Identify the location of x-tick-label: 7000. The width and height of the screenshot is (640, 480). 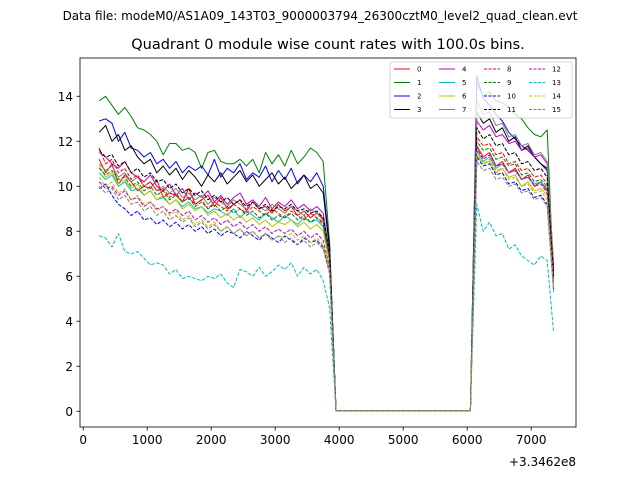
(531, 440).